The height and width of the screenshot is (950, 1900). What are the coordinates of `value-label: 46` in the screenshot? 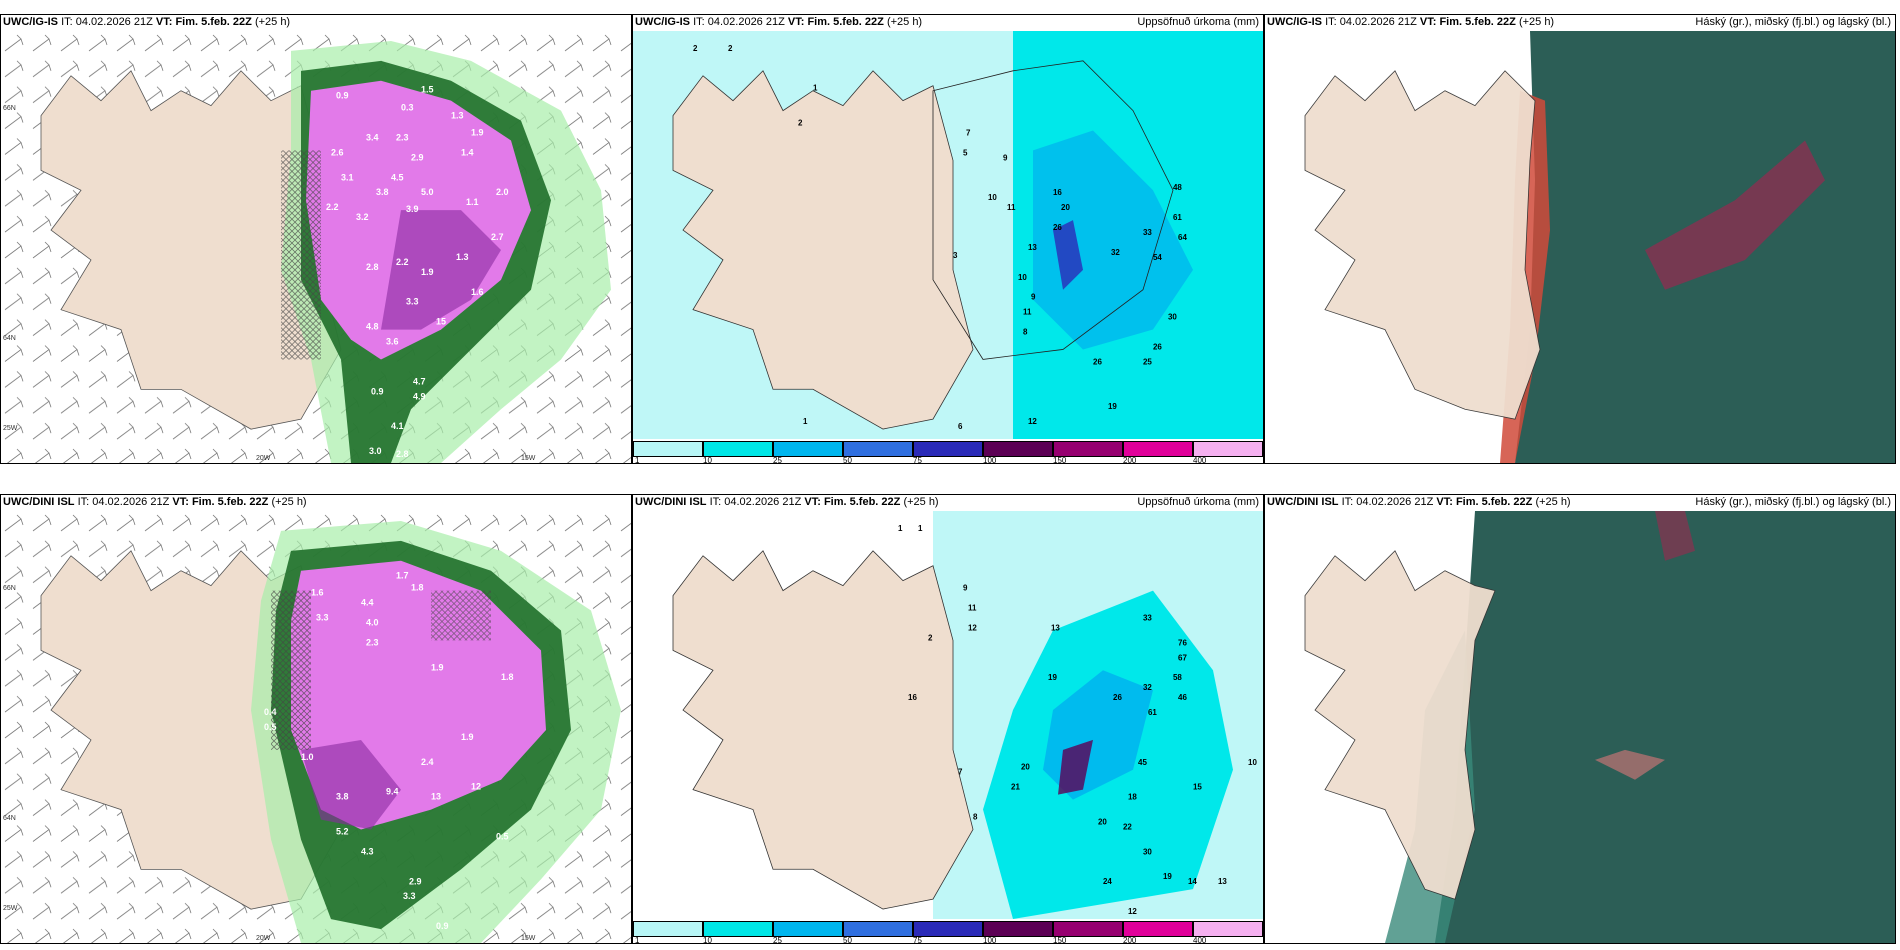 It's located at (1182, 697).